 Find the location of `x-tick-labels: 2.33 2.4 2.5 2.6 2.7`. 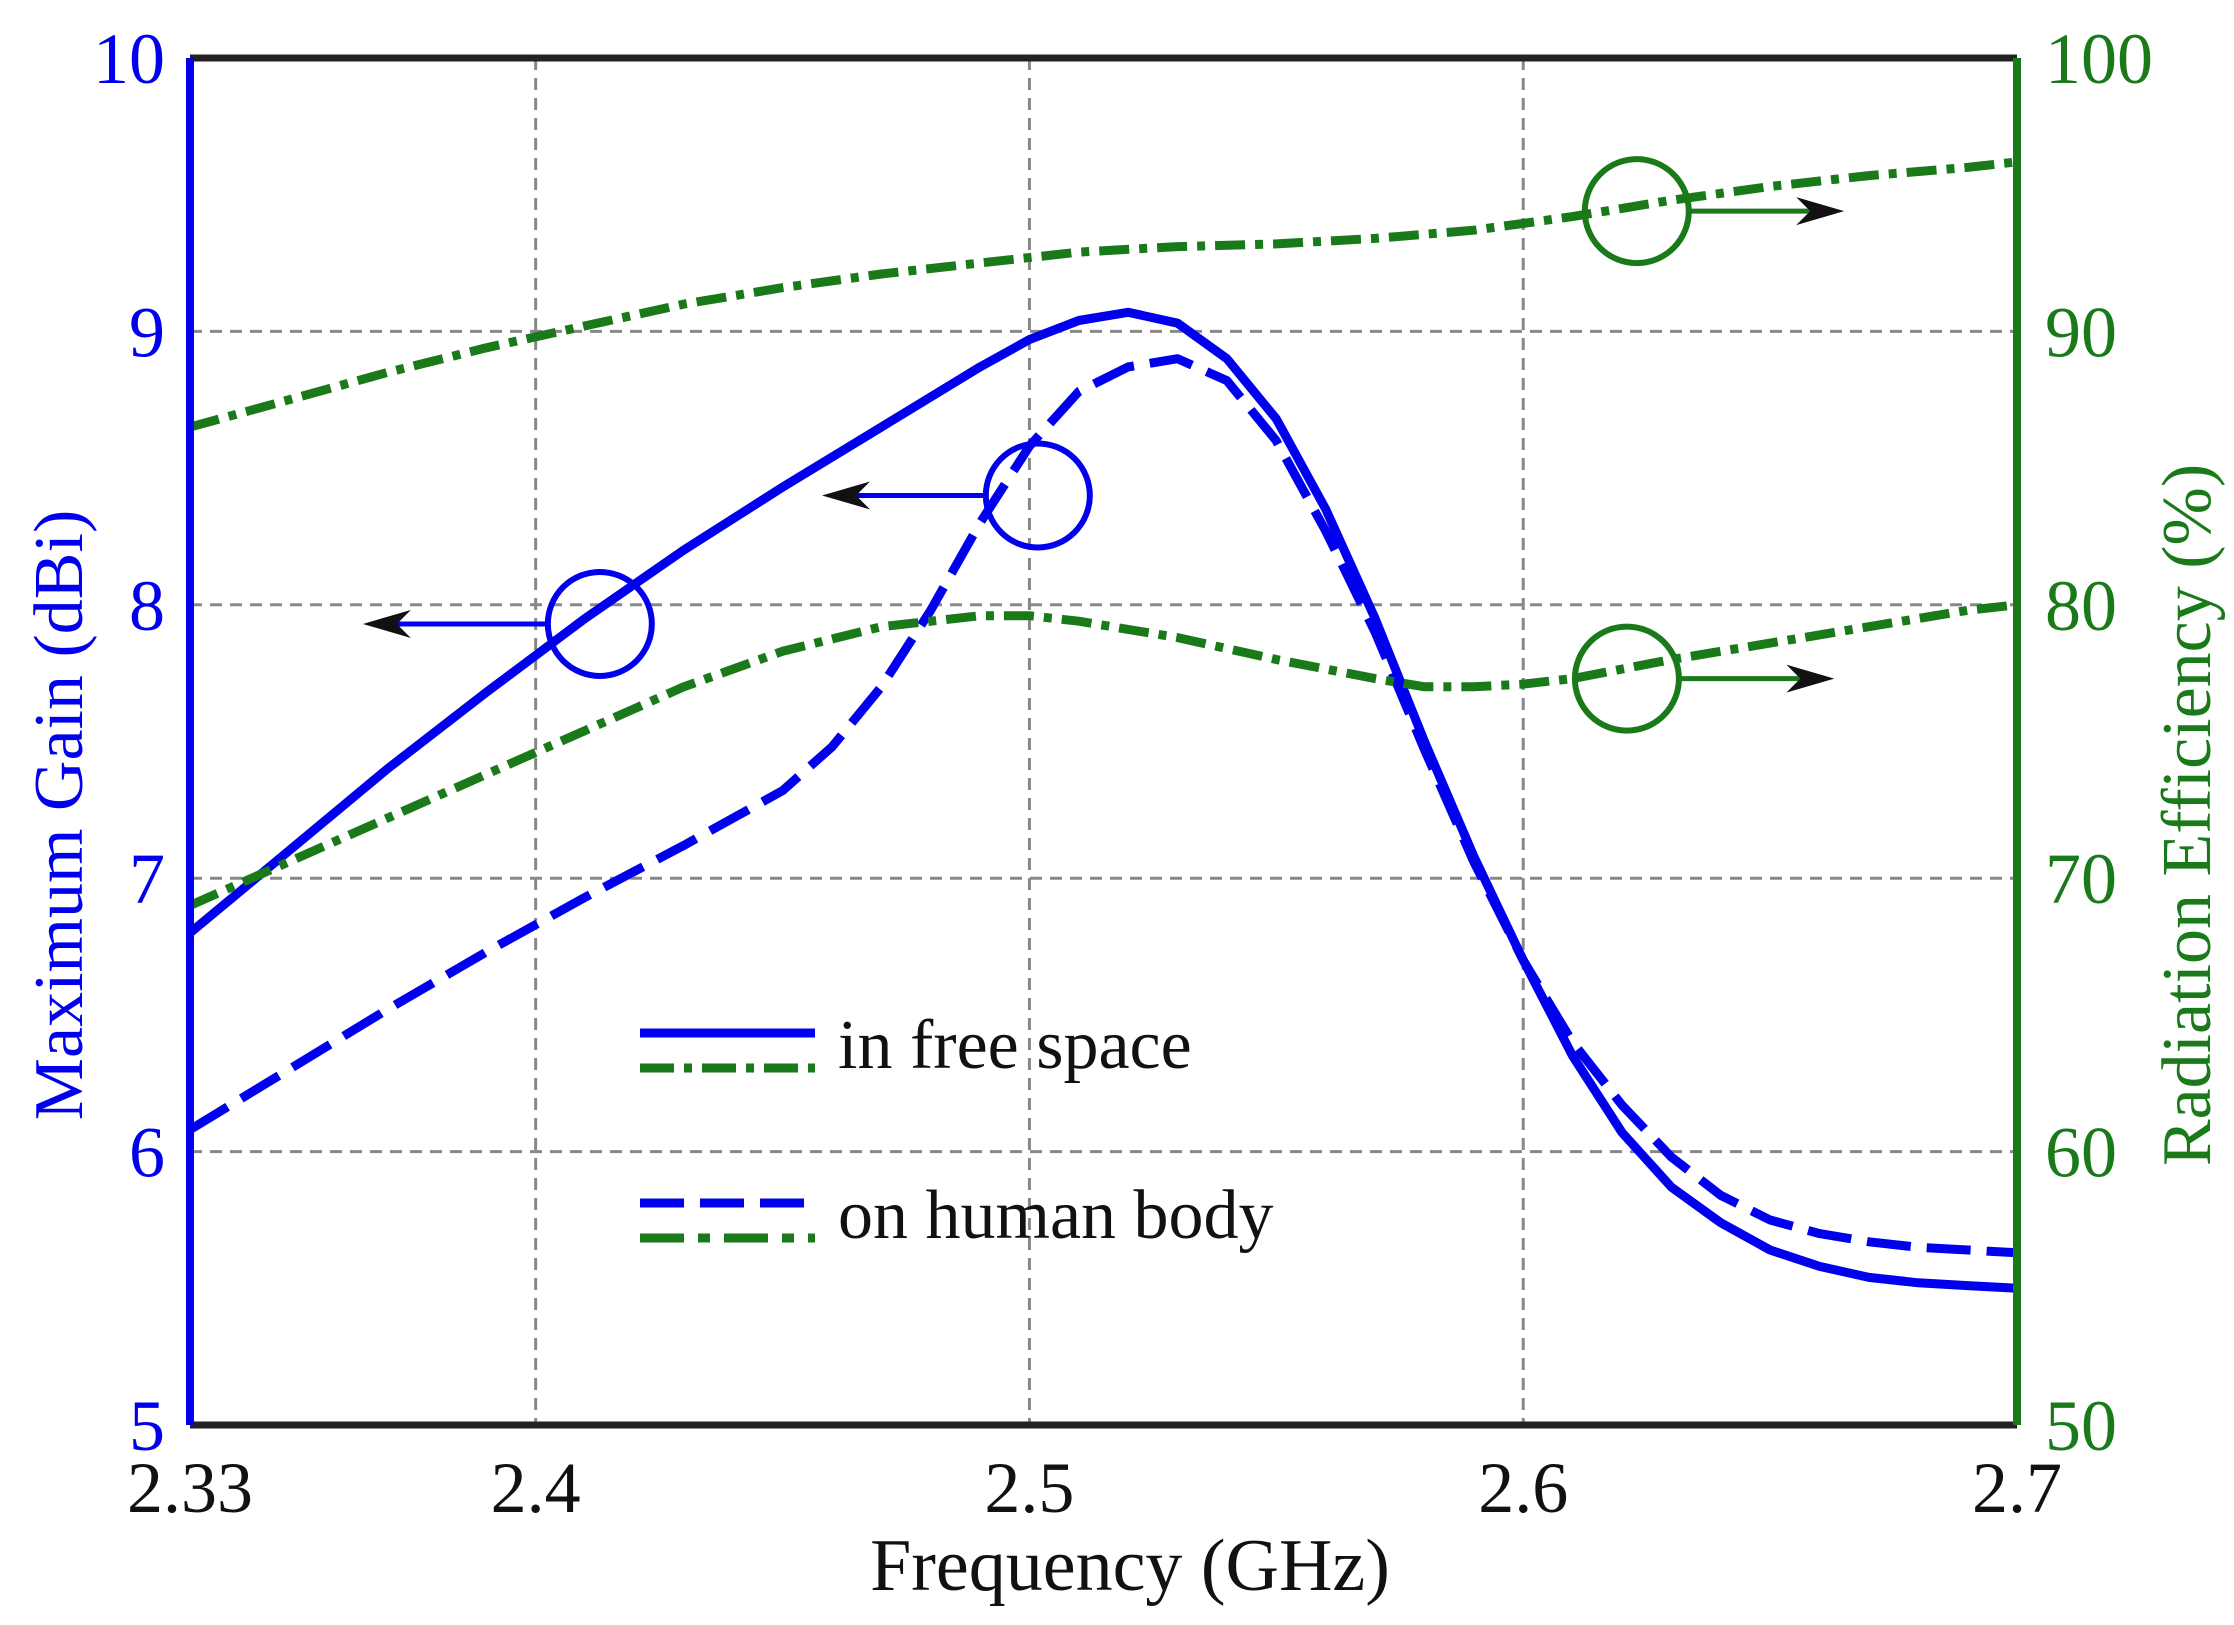

x-tick-labels: 2.33 2.4 2.5 2.6 2.7 is located at coordinates (1094, 1488).